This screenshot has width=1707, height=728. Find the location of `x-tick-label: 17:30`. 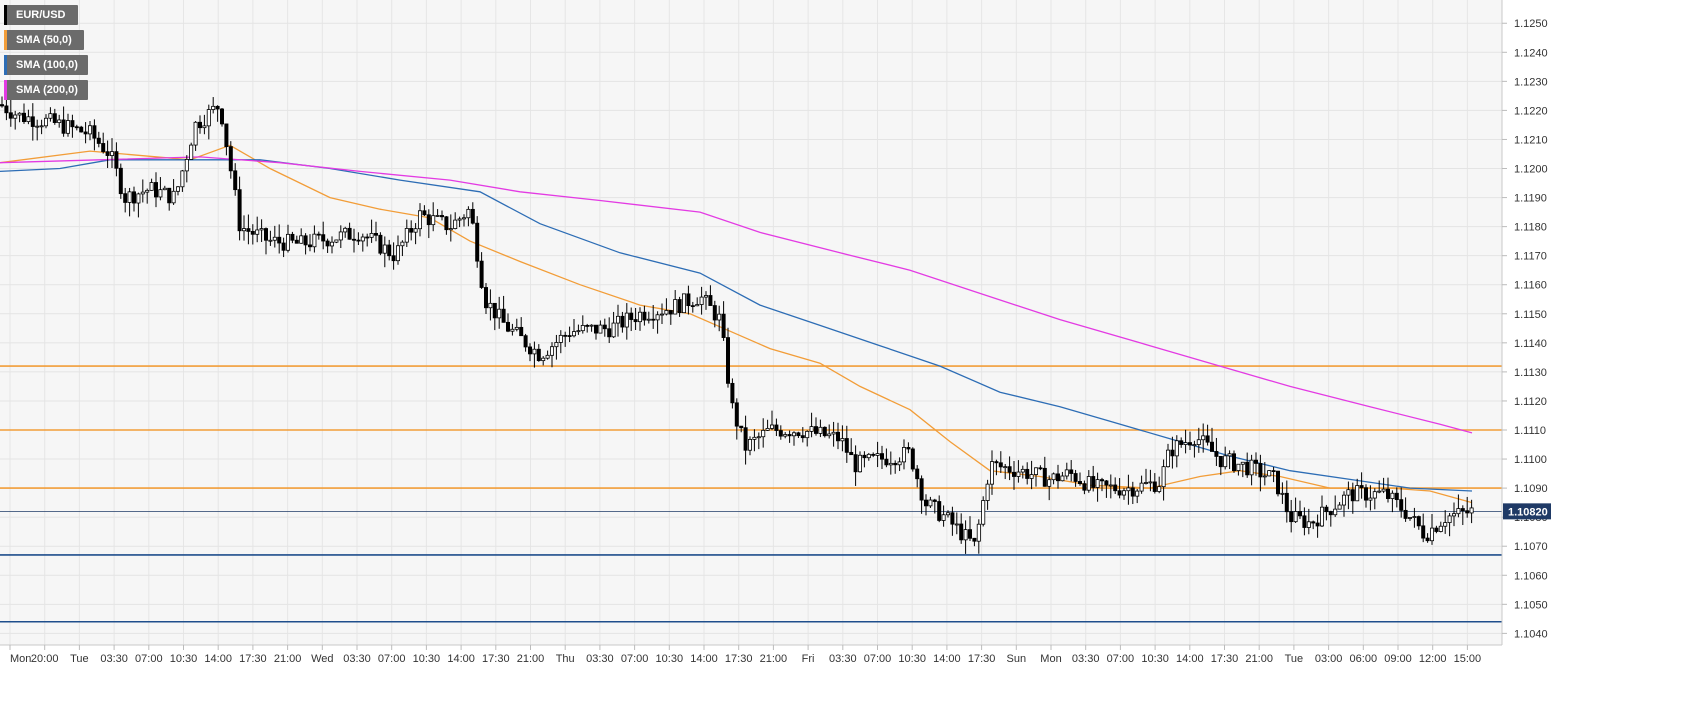

x-tick-label: 17:30 is located at coordinates (496, 659).